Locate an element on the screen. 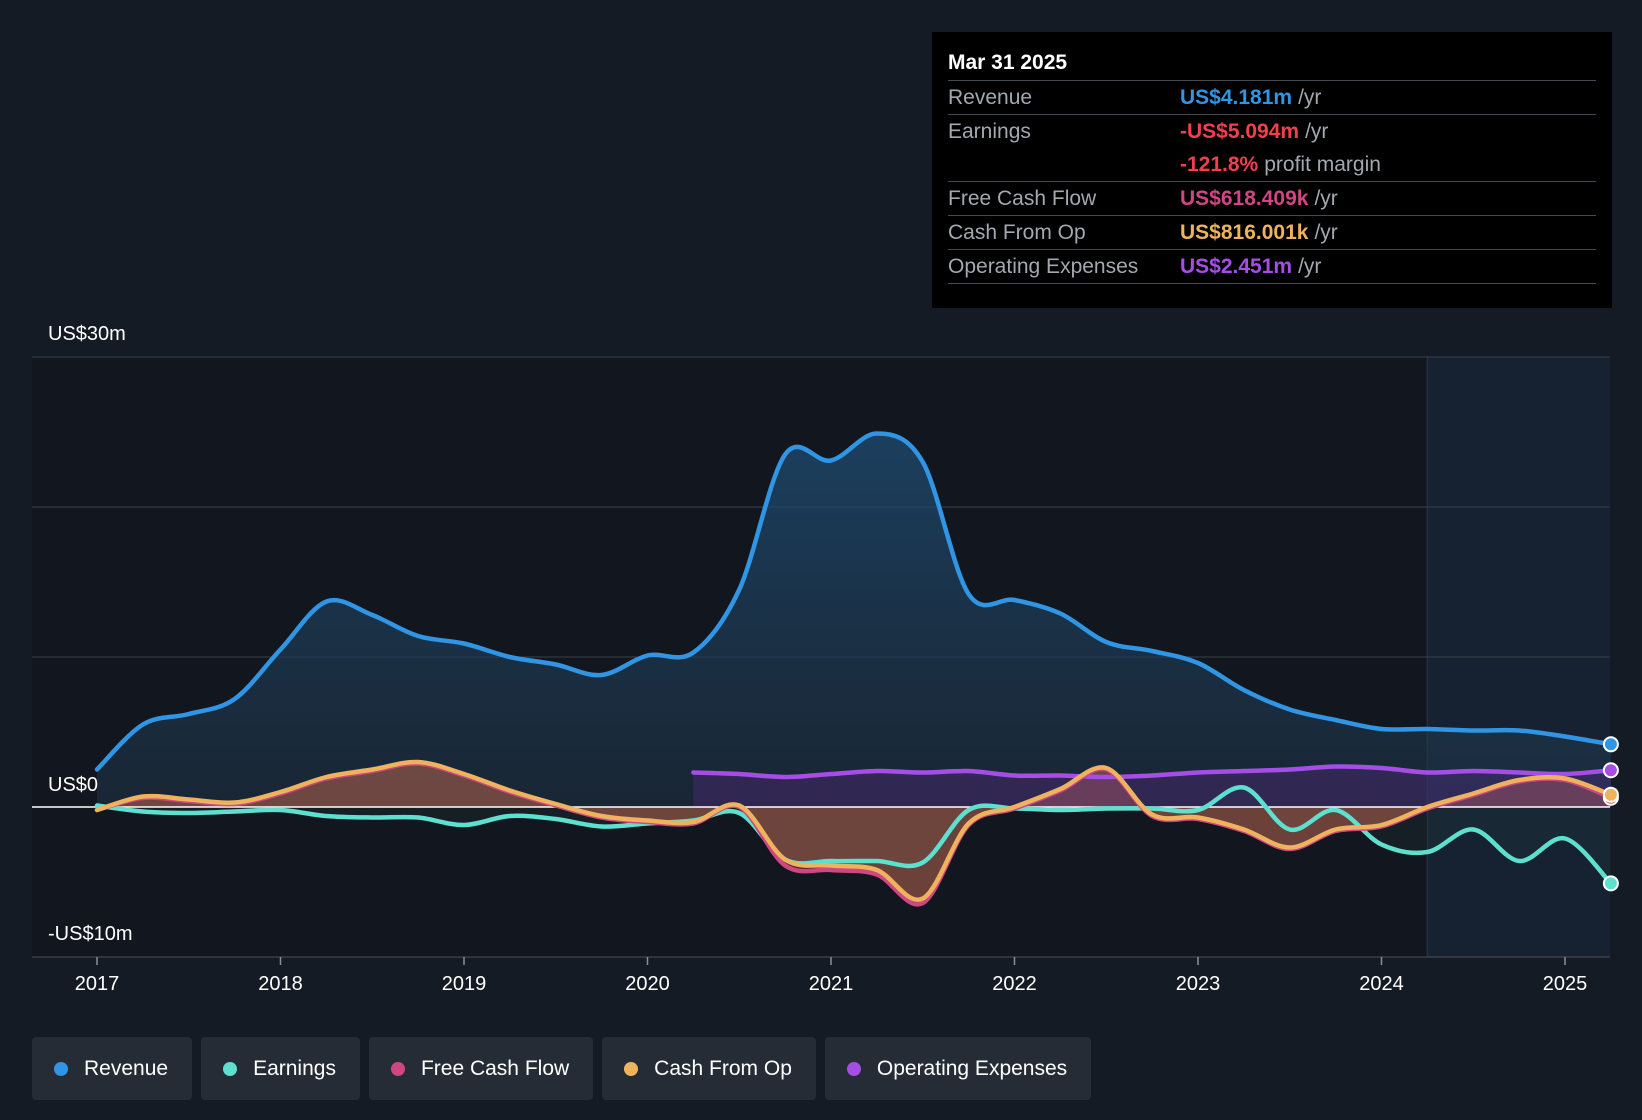  operating-expenses-dot-icon is located at coordinates (853, 1068).